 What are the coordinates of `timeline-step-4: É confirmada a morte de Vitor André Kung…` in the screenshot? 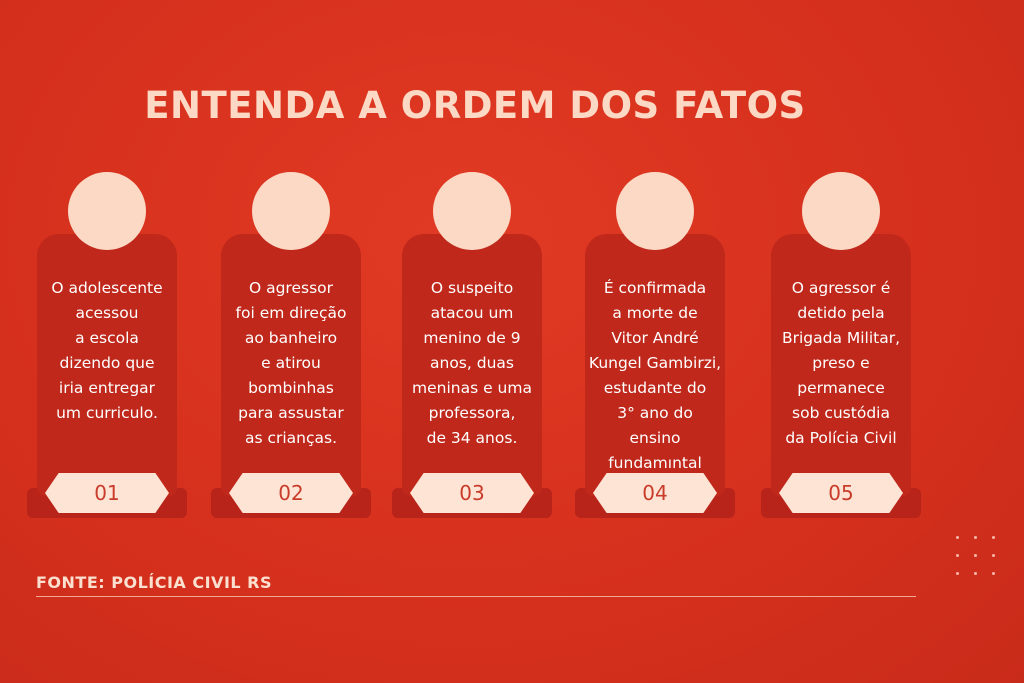 It's located at (655, 347).